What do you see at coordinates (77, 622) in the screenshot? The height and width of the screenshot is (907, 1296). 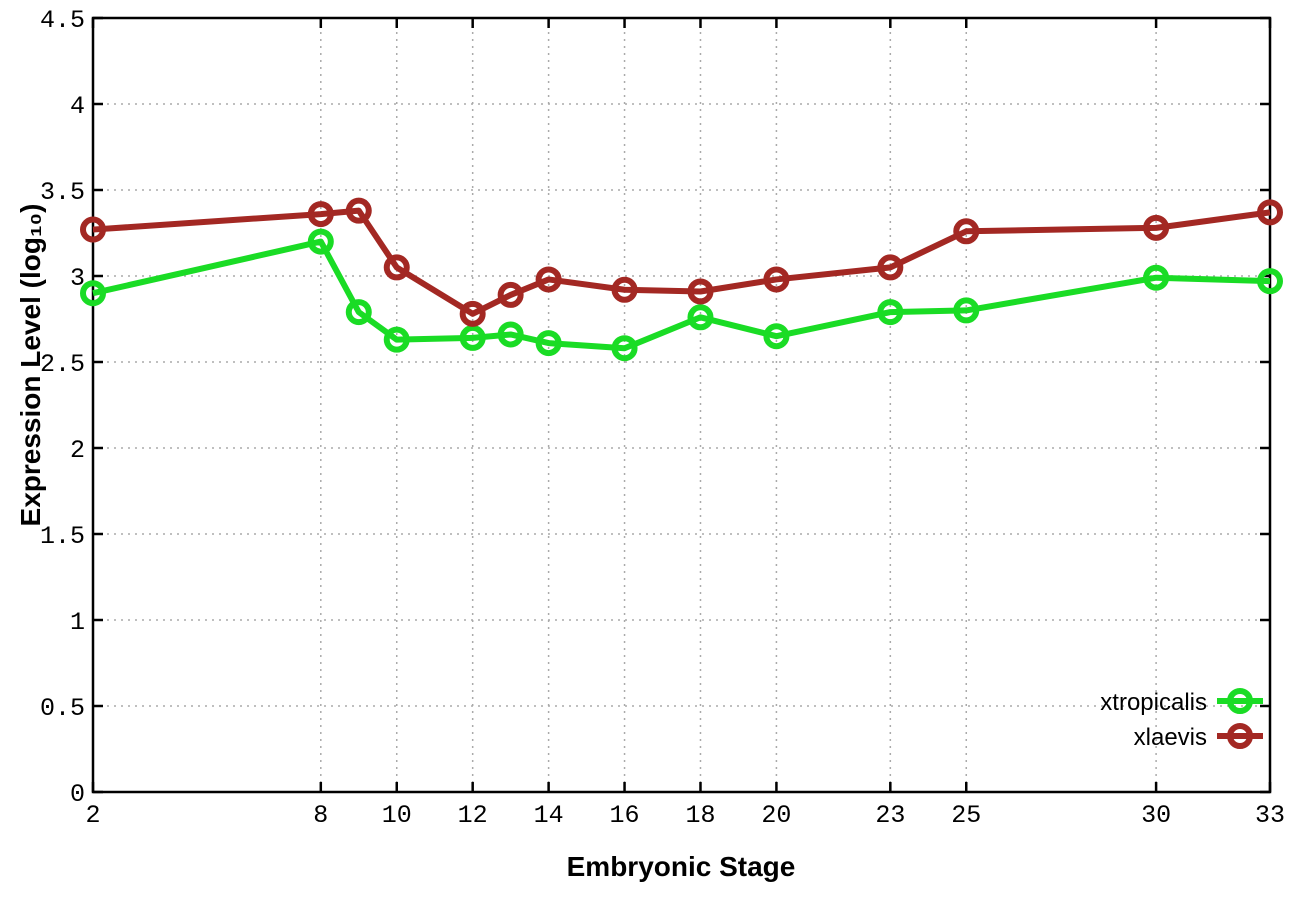 I see `y-tick-label: 1` at bounding box center [77, 622].